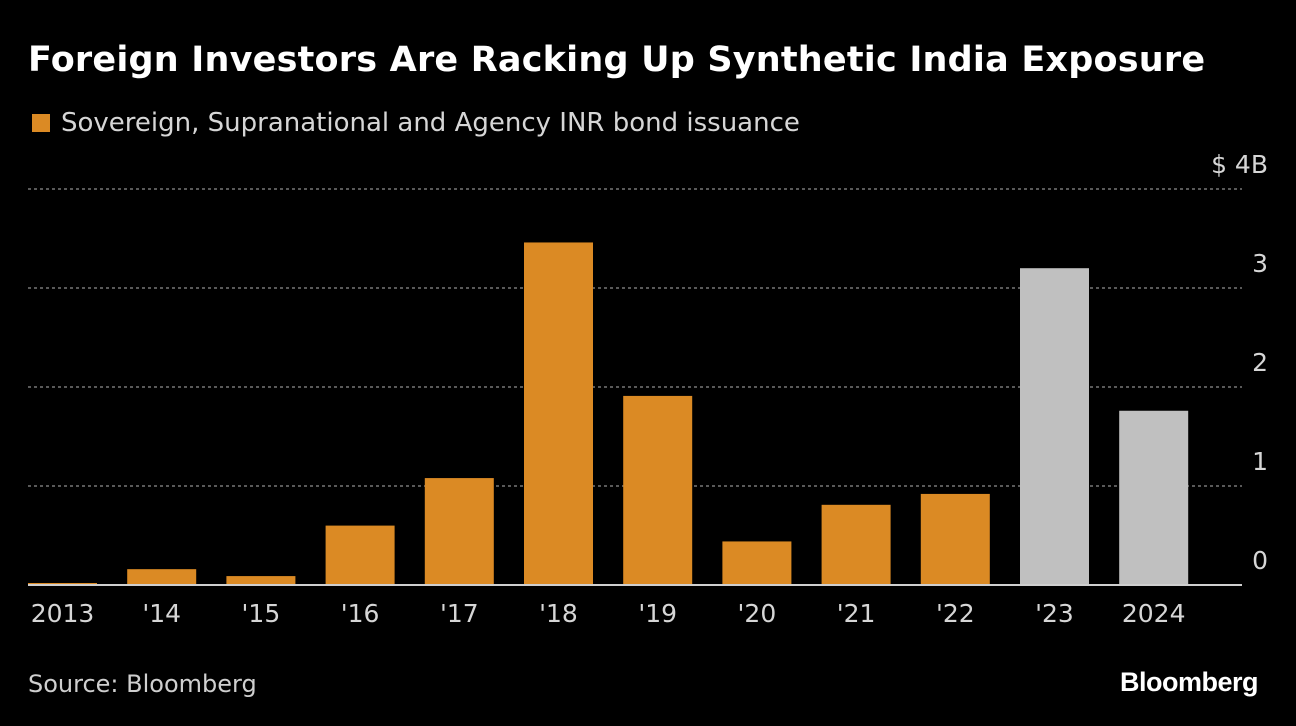 Image resolution: width=1296 pixels, height=726 pixels. Describe the element at coordinates (1154, 497) in the screenshot. I see `bar-2024` at that location.